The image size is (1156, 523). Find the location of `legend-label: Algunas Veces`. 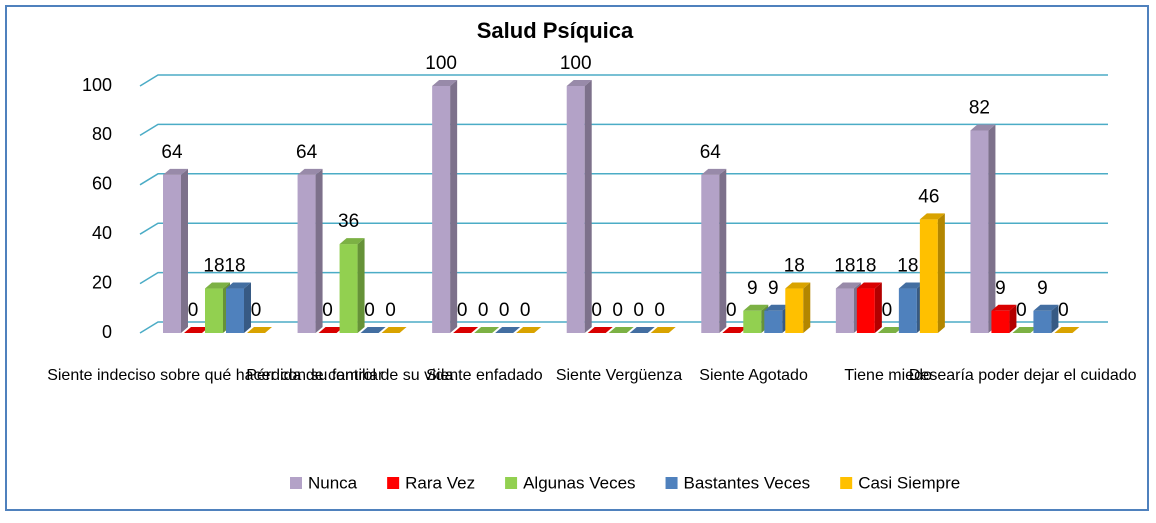

legend-label: Algunas Veces is located at coordinates (579, 482).